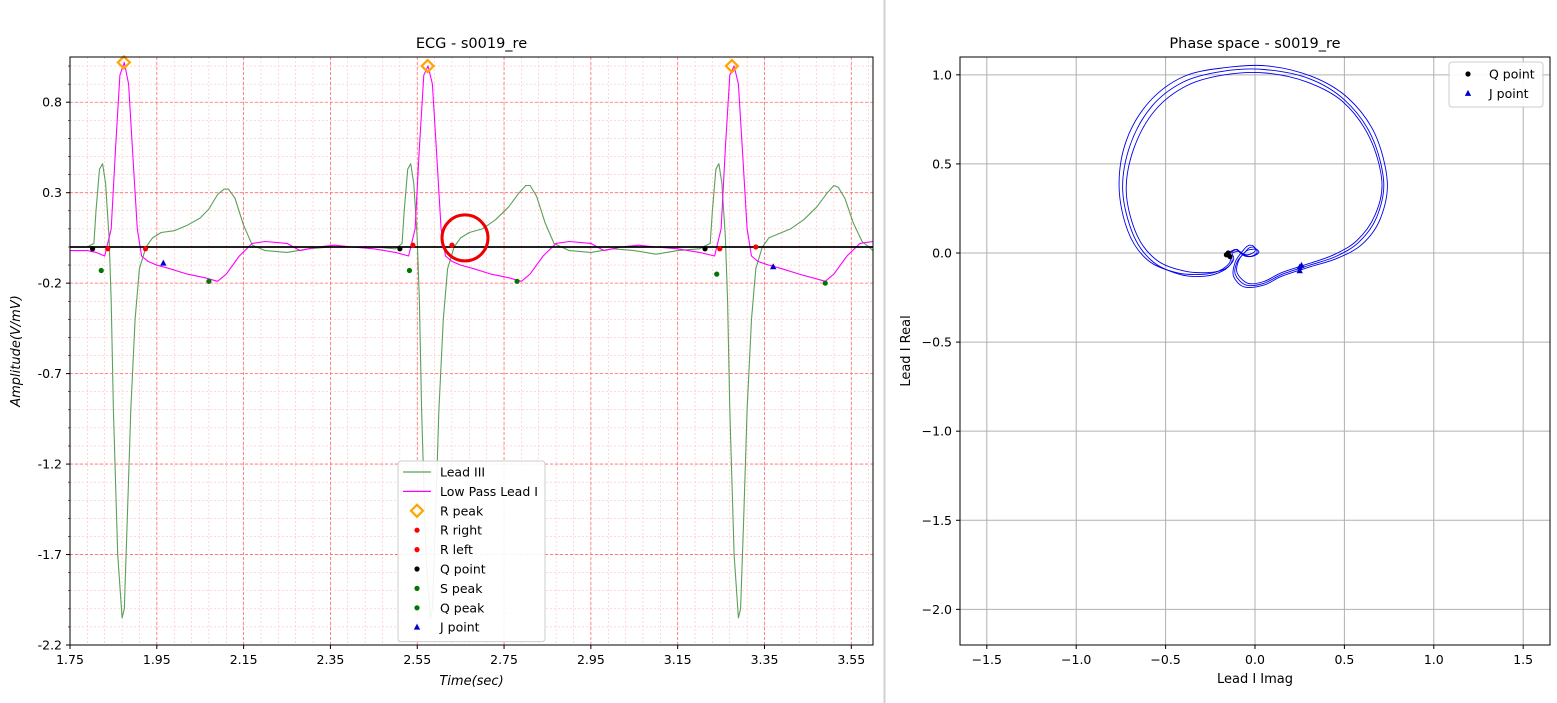 The width and height of the screenshot is (1557, 703). Describe the element at coordinates (461, 588) in the screenshot. I see `ecg-legend-label-s-peak: S peak` at that location.